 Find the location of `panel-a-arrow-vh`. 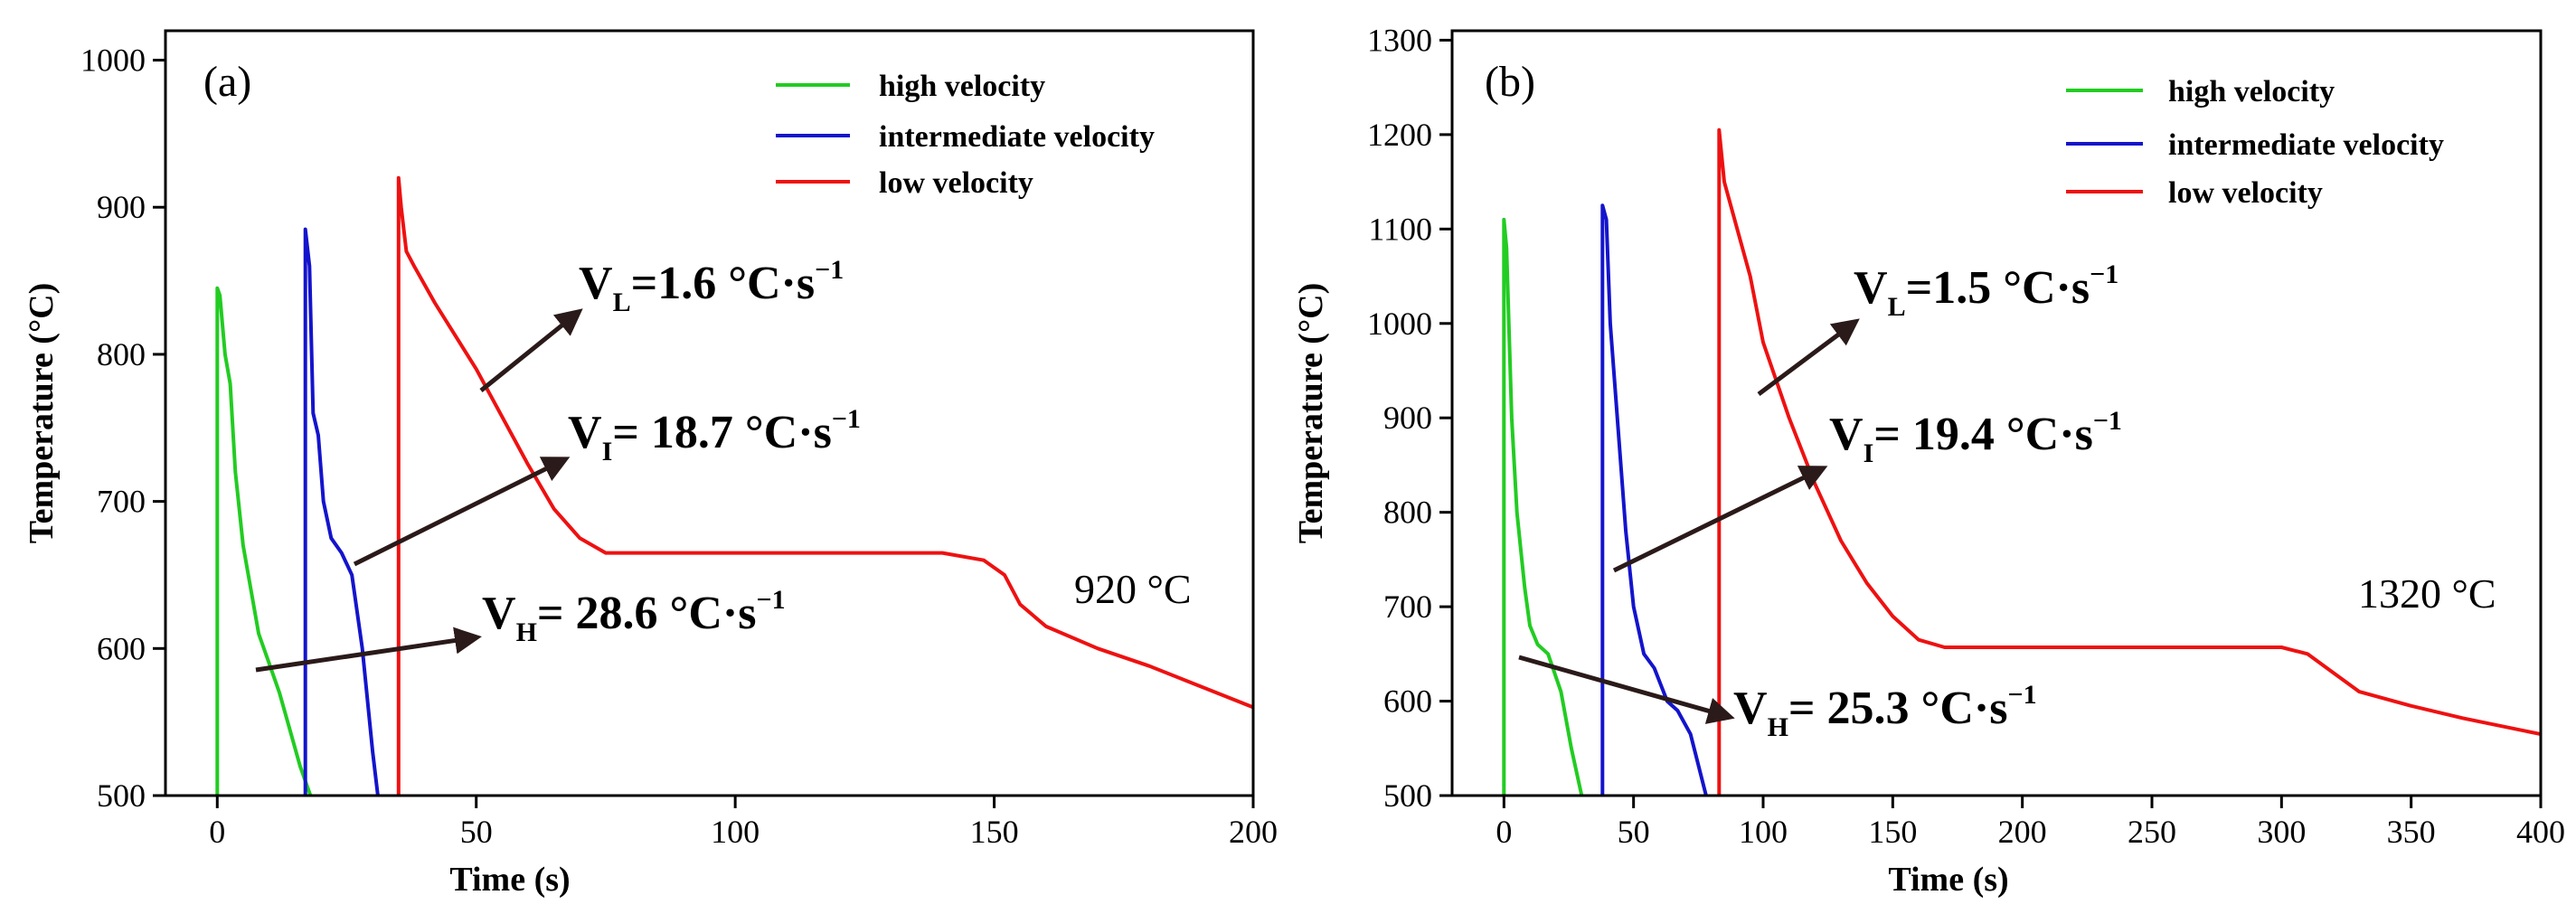

panel-a-arrow-vh is located at coordinates (368, 650).